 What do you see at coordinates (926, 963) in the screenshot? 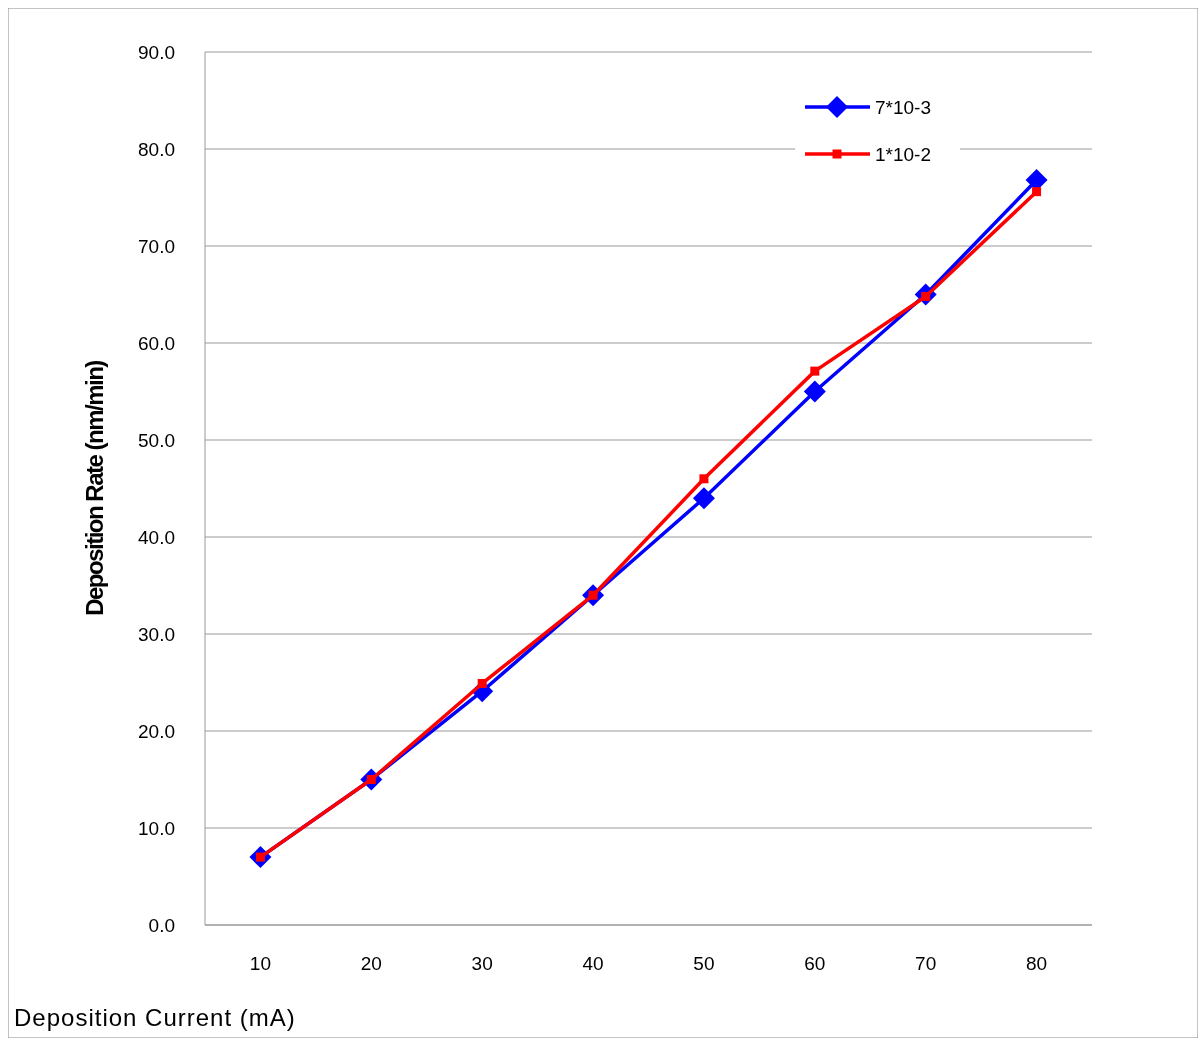
I see `x-tick-label: 70` at bounding box center [926, 963].